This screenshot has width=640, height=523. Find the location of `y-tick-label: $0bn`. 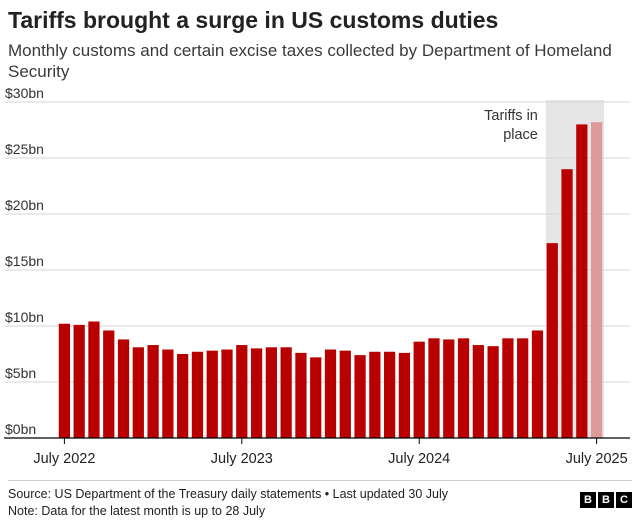

y-tick-label: $0bn is located at coordinates (20, 429).